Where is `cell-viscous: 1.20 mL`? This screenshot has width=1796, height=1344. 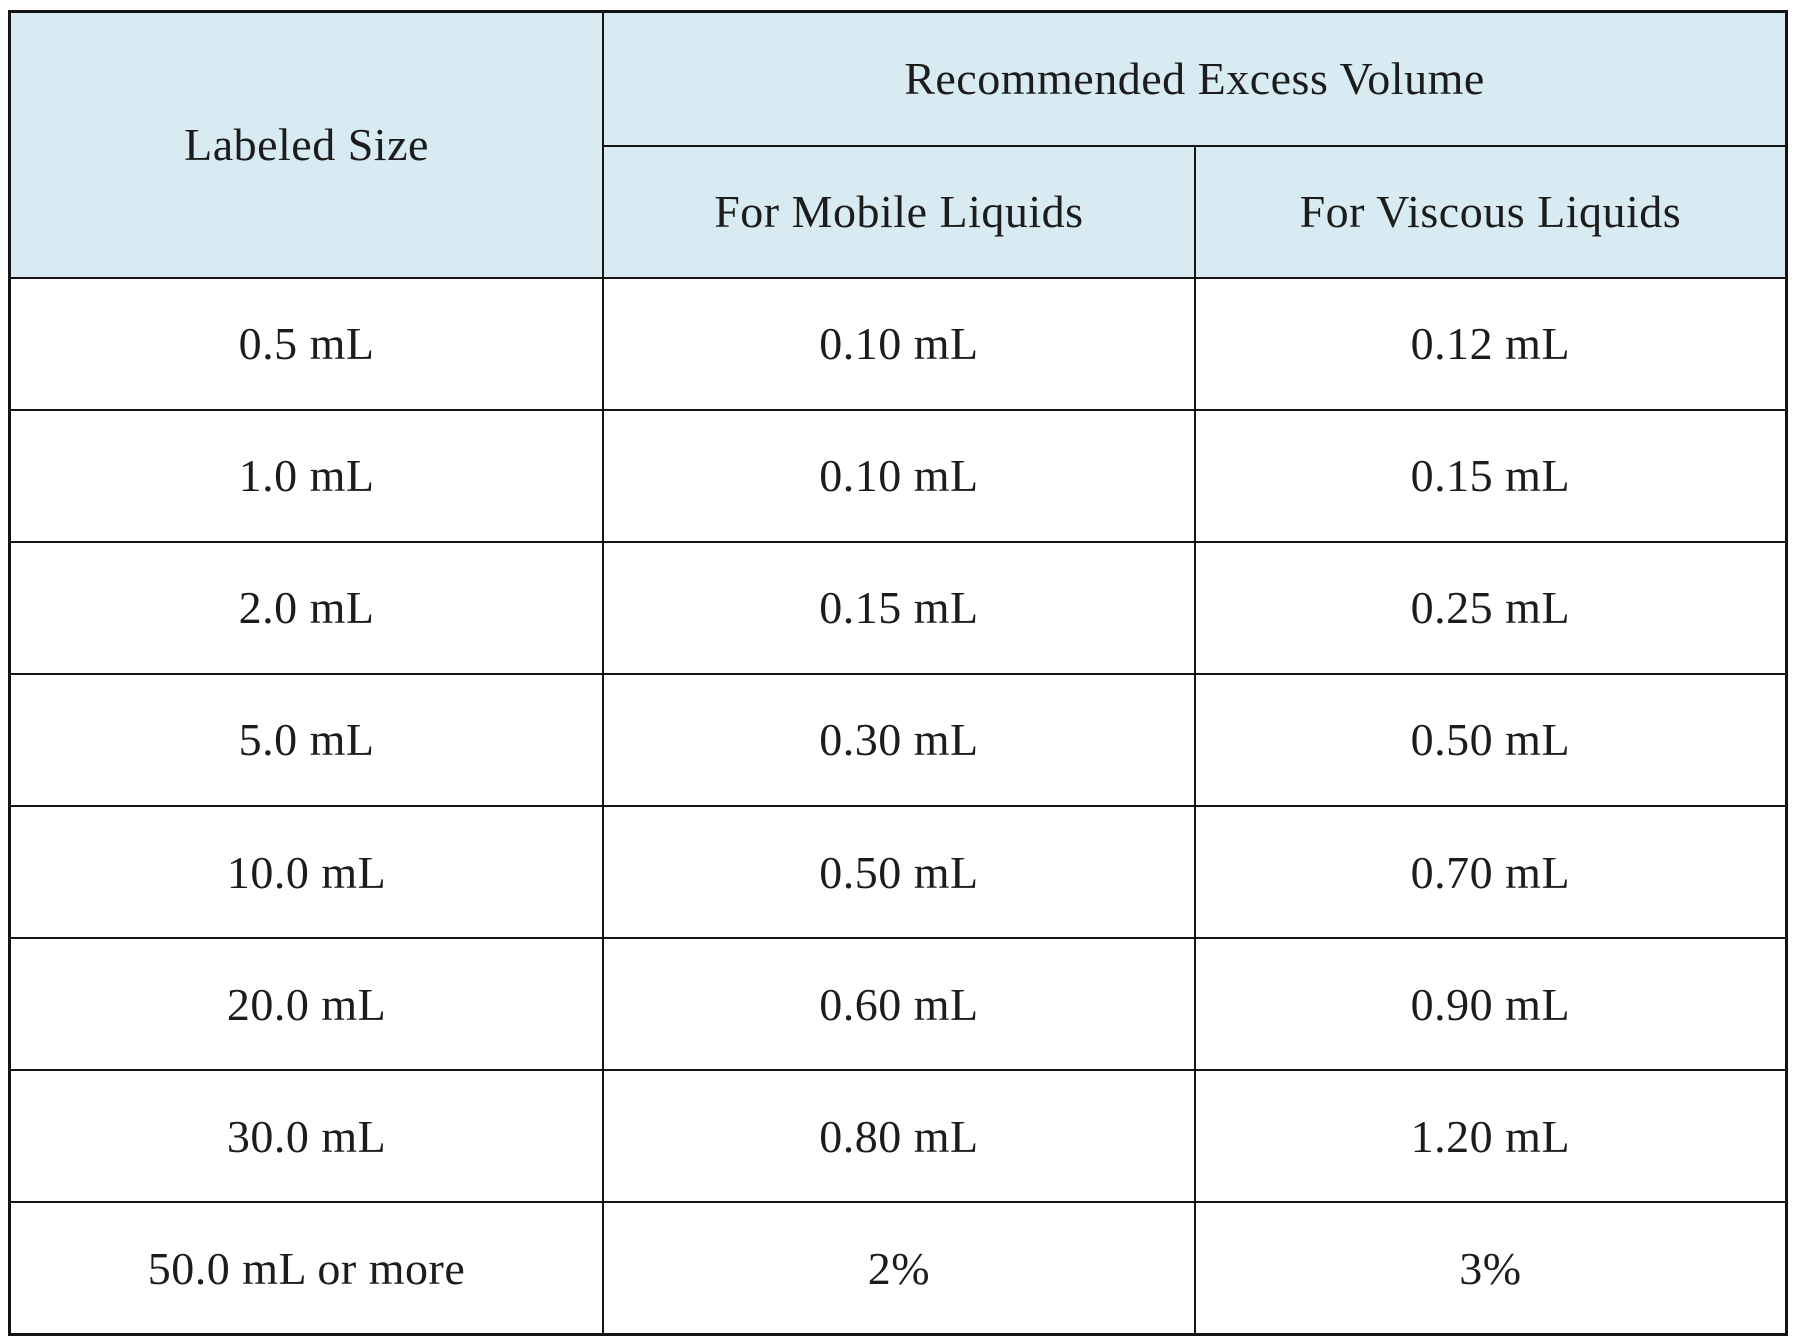 cell-viscous: 1.20 mL is located at coordinates (1490, 1136).